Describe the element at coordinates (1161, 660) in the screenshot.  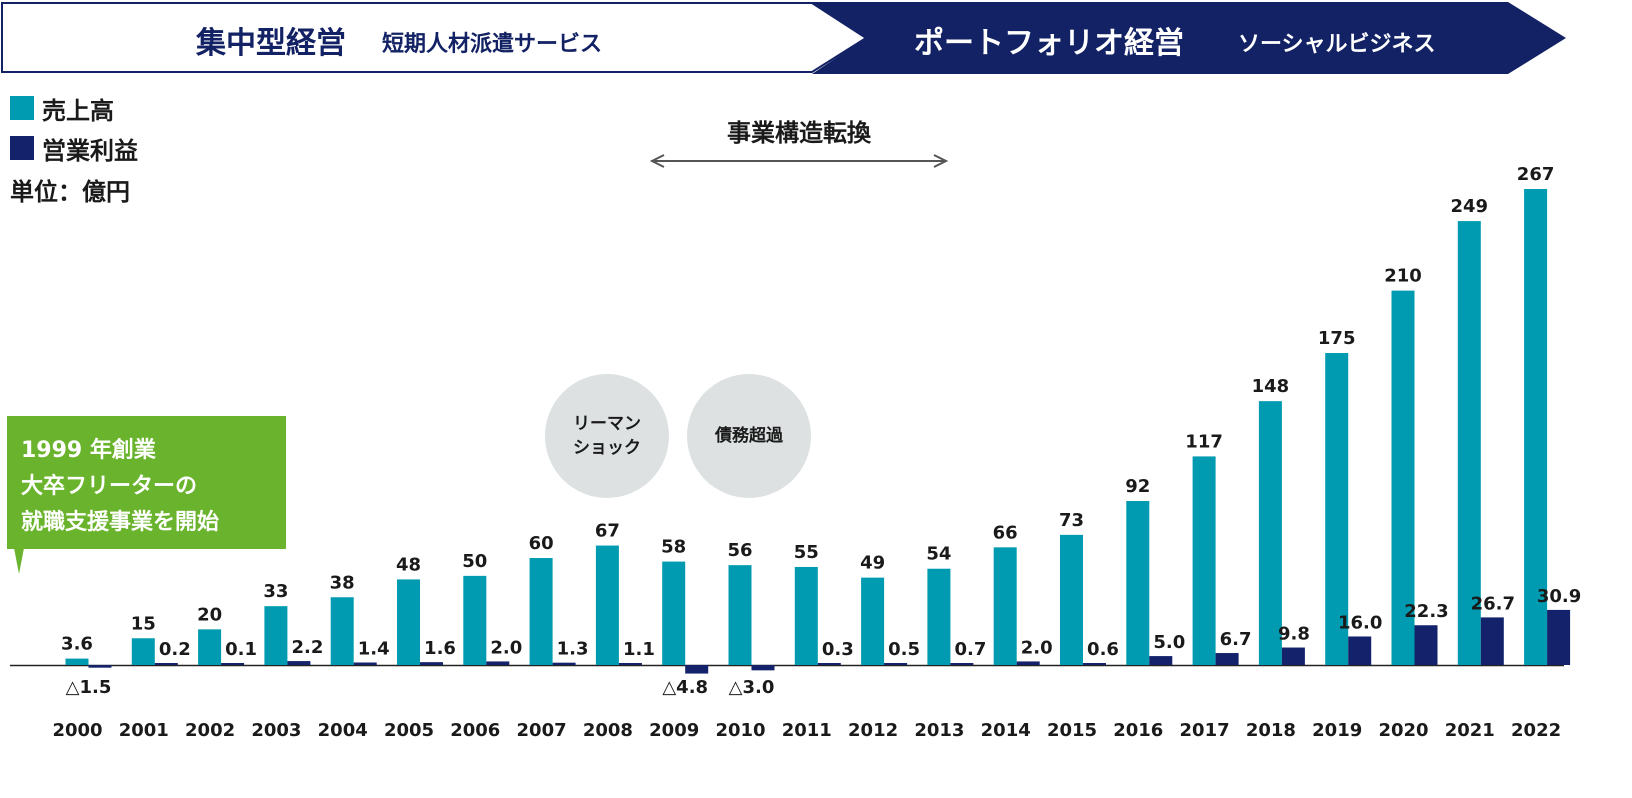
I see `profit-bar-2016` at that location.